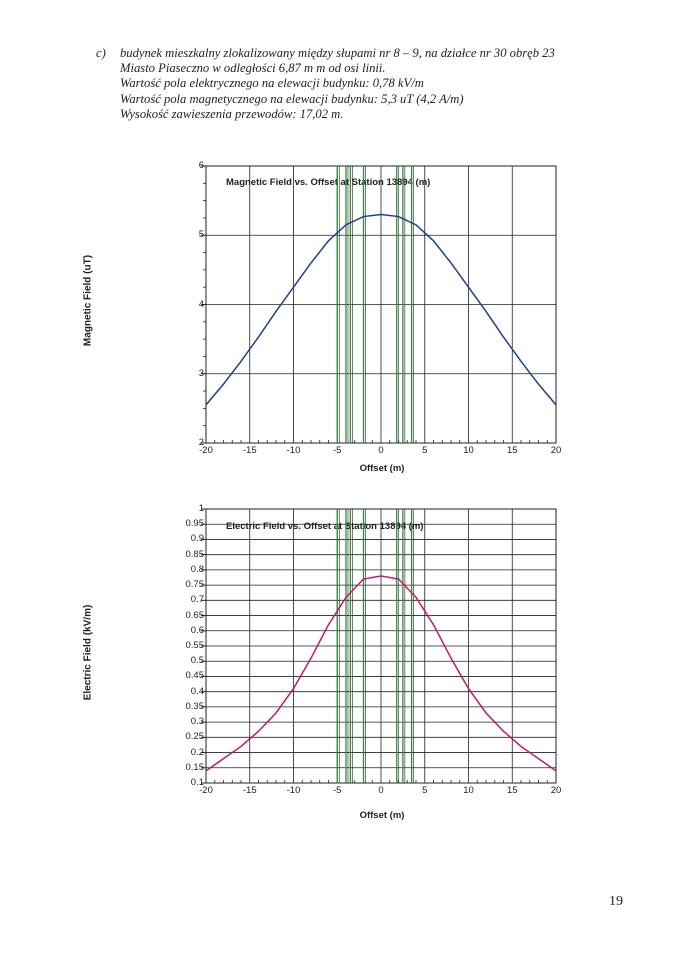 The image size is (682, 964). What do you see at coordinates (195, 706) in the screenshot?
I see `y-tick-label: 0.35` at bounding box center [195, 706].